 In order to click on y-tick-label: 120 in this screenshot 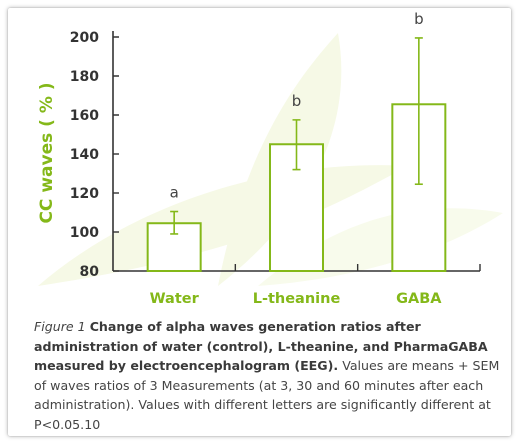, I will do `click(84, 194)`.